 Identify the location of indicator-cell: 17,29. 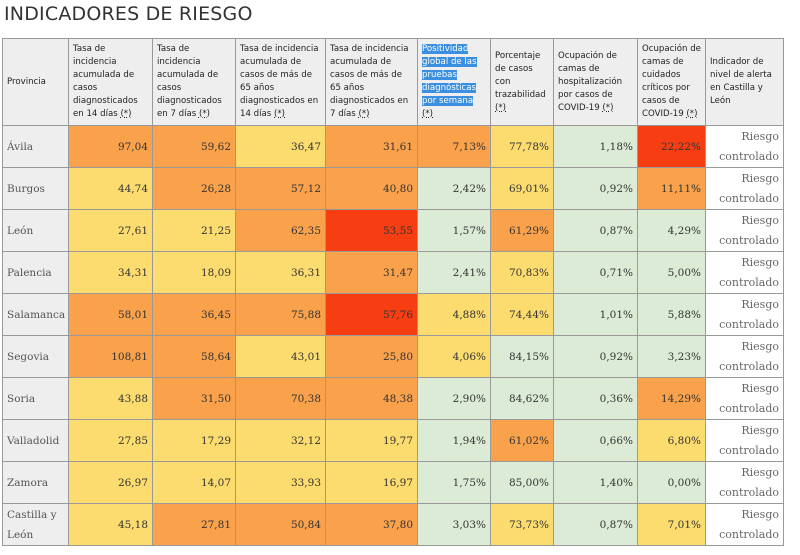
(194, 440).